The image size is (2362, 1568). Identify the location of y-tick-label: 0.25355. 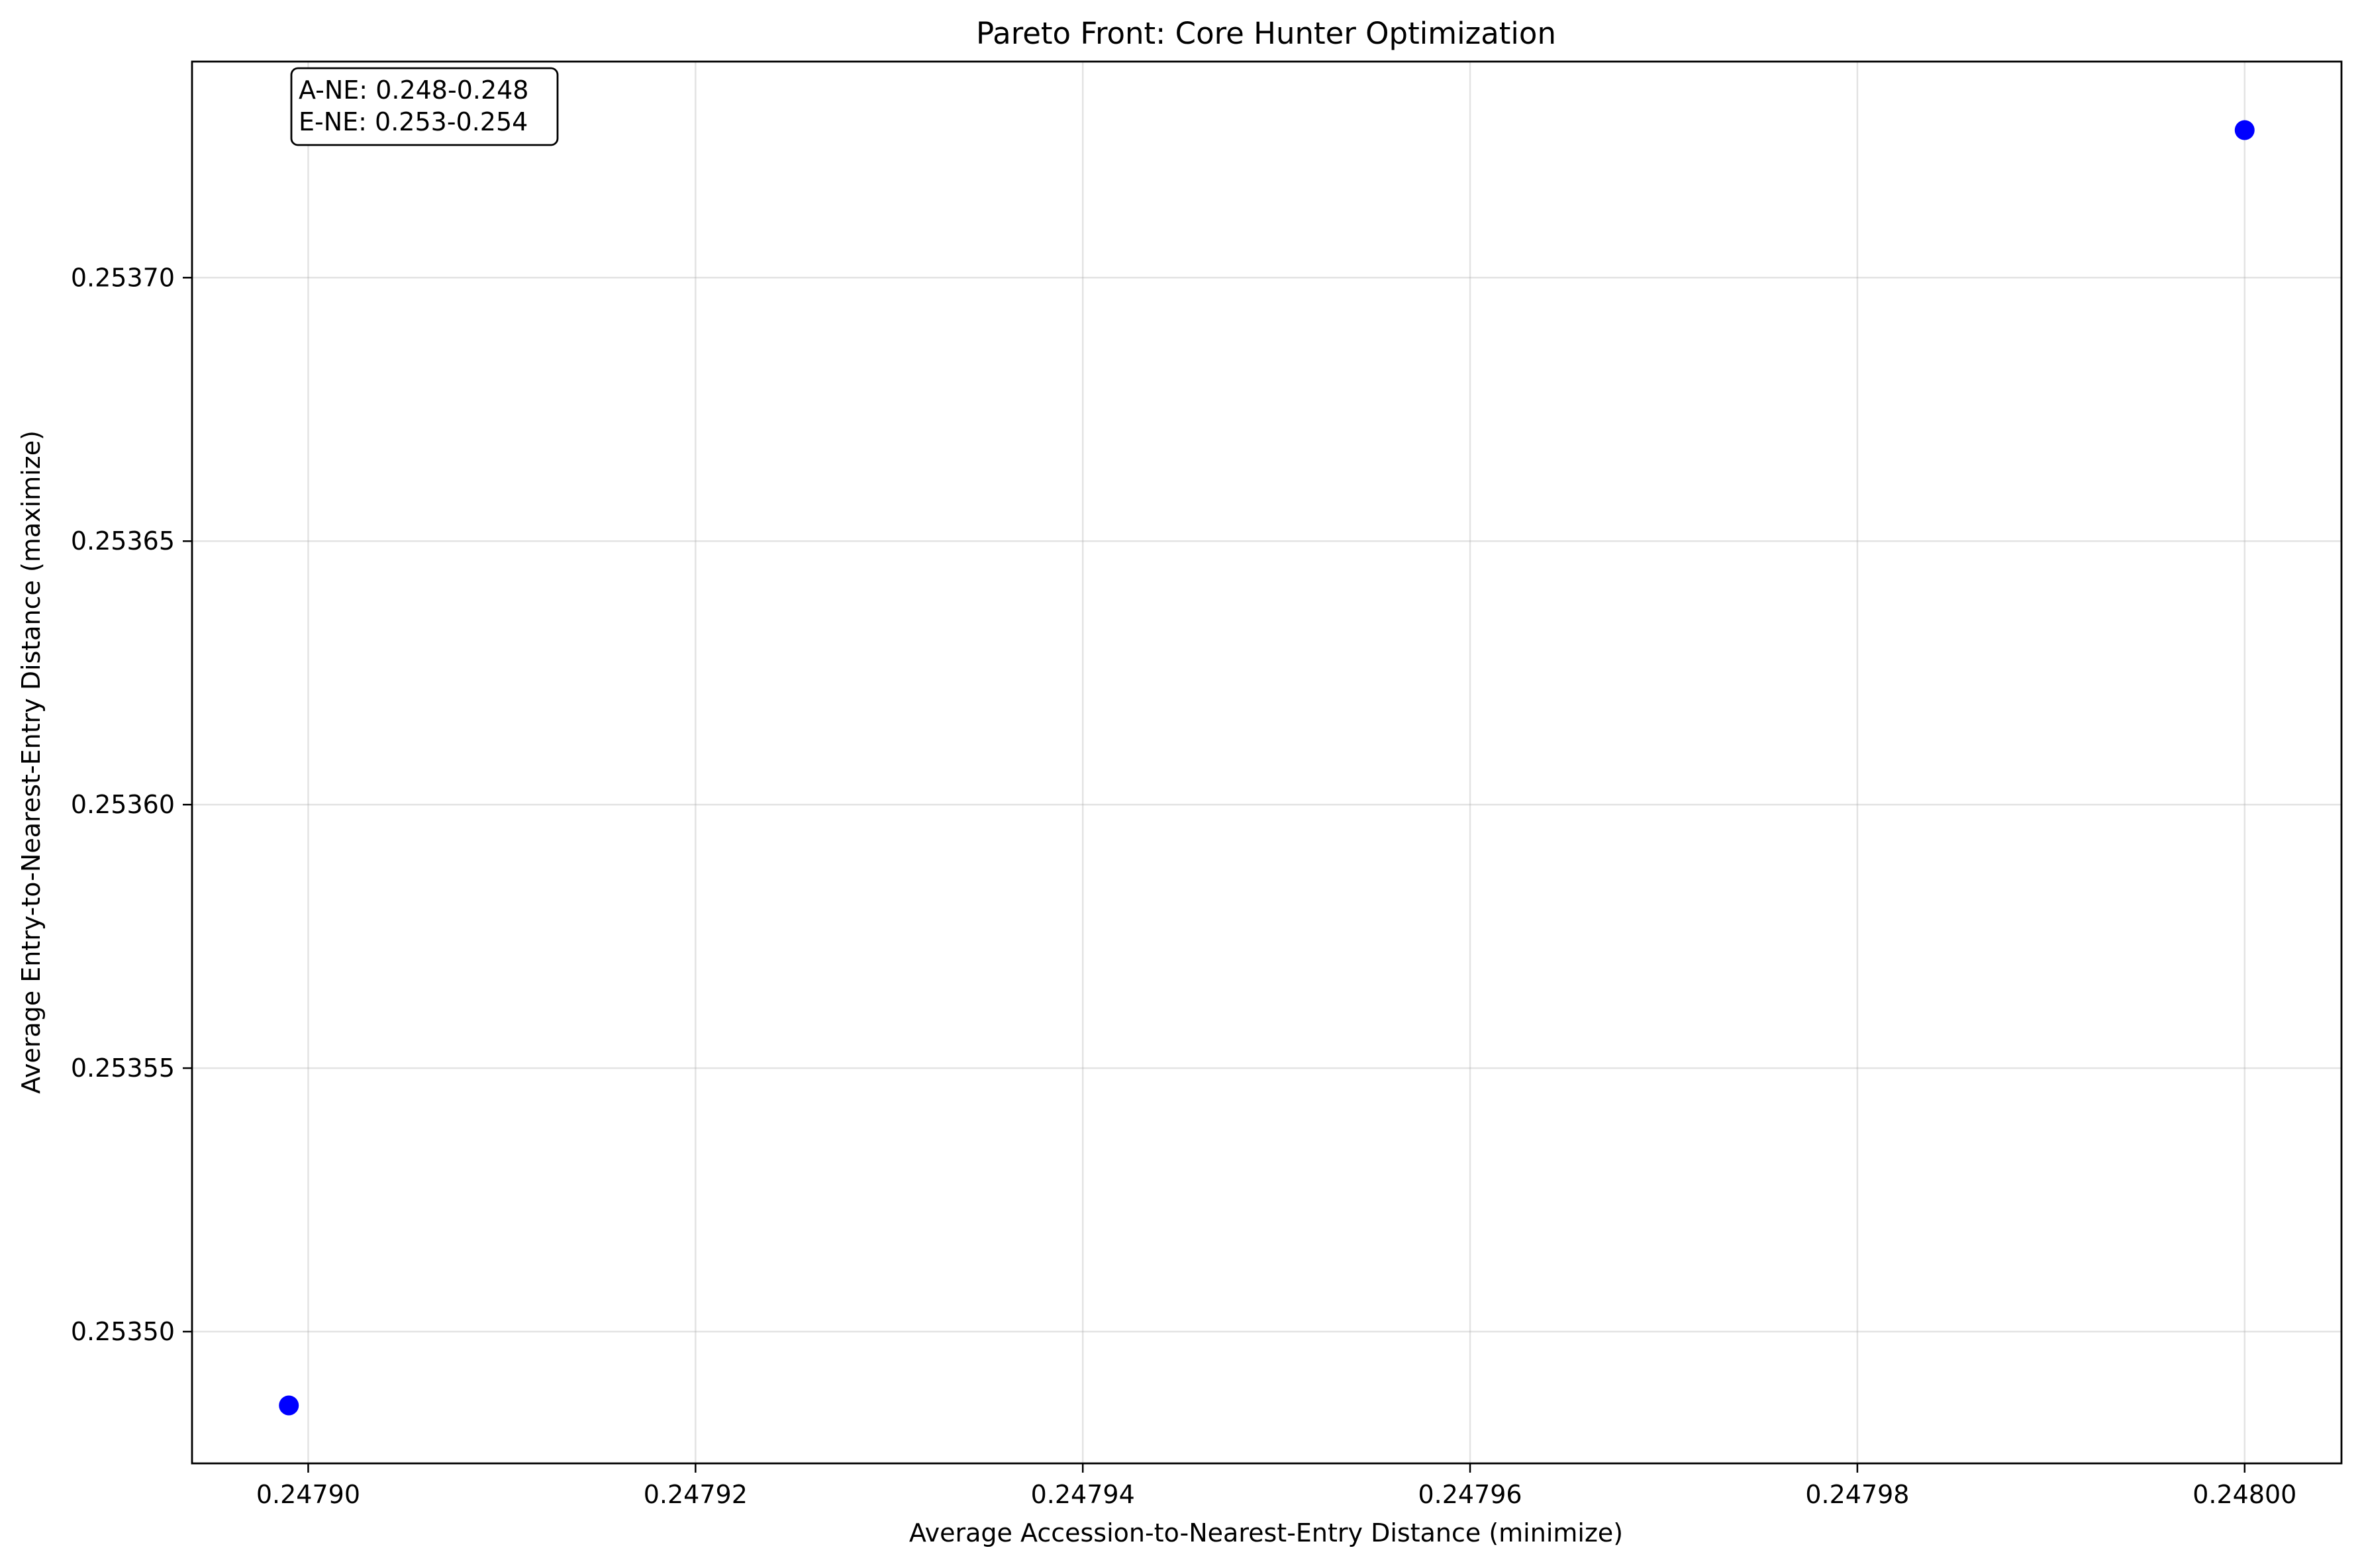
(123, 1068).